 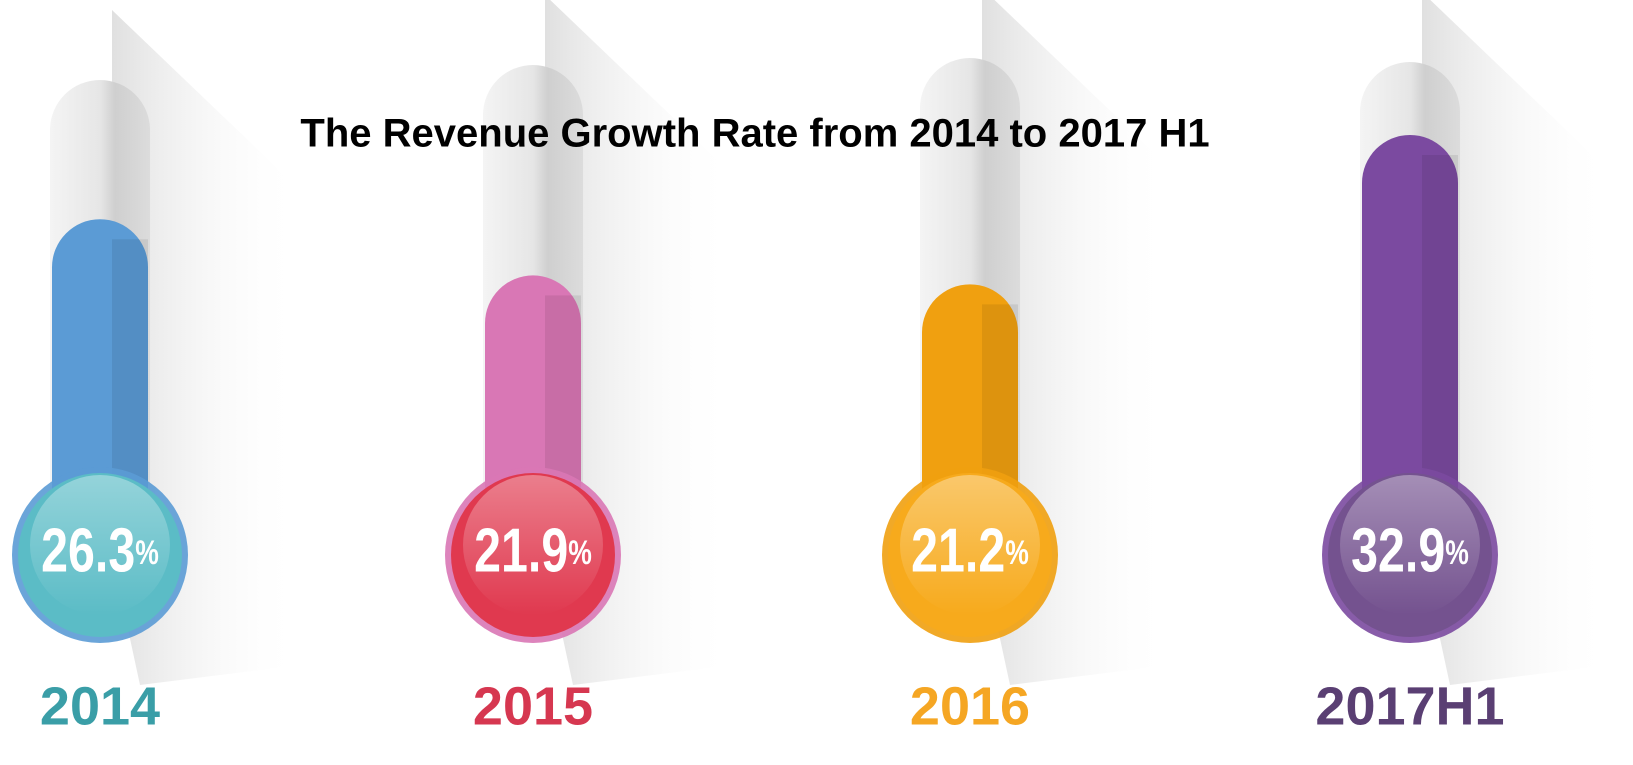 What do you see at coordinates (100, 706) in the screenshot?
I see `category-label: 2014` at bounding box center [100, 706].